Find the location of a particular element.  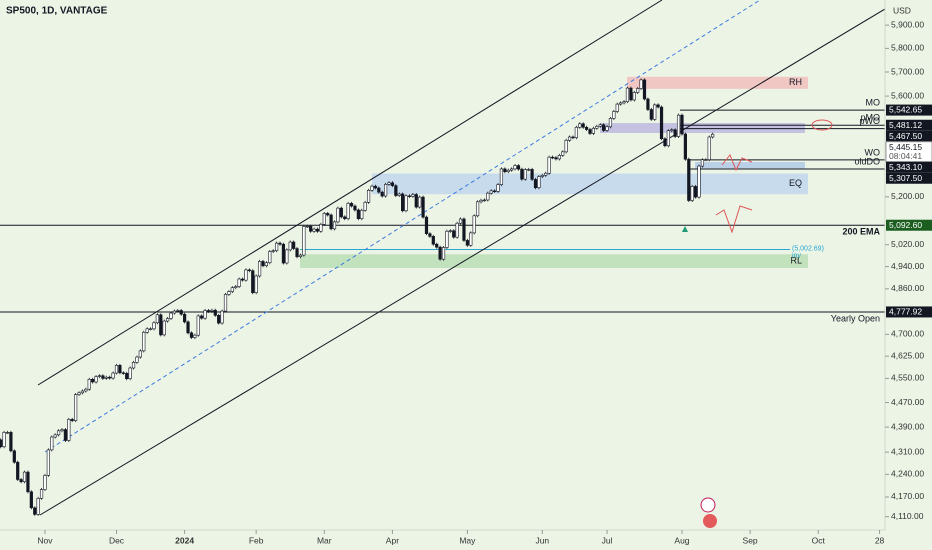

level-label: MO is located at coordinates (873, 102).